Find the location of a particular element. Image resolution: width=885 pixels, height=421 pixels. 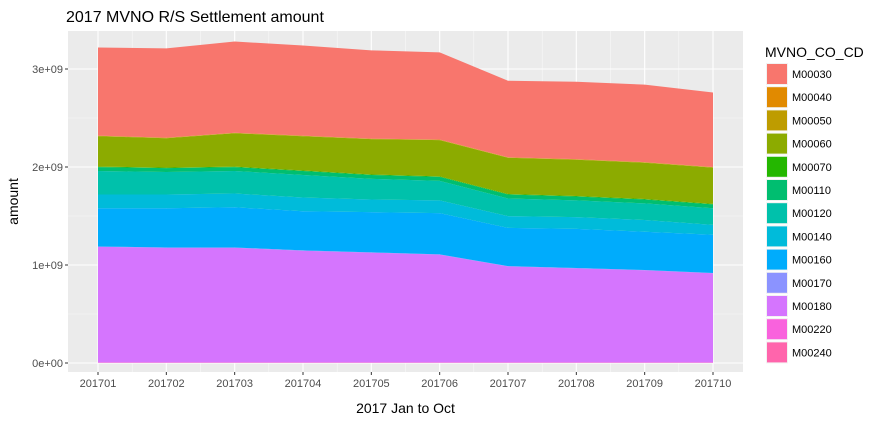

area-series-M00170 is located at coordinates (405, 260).